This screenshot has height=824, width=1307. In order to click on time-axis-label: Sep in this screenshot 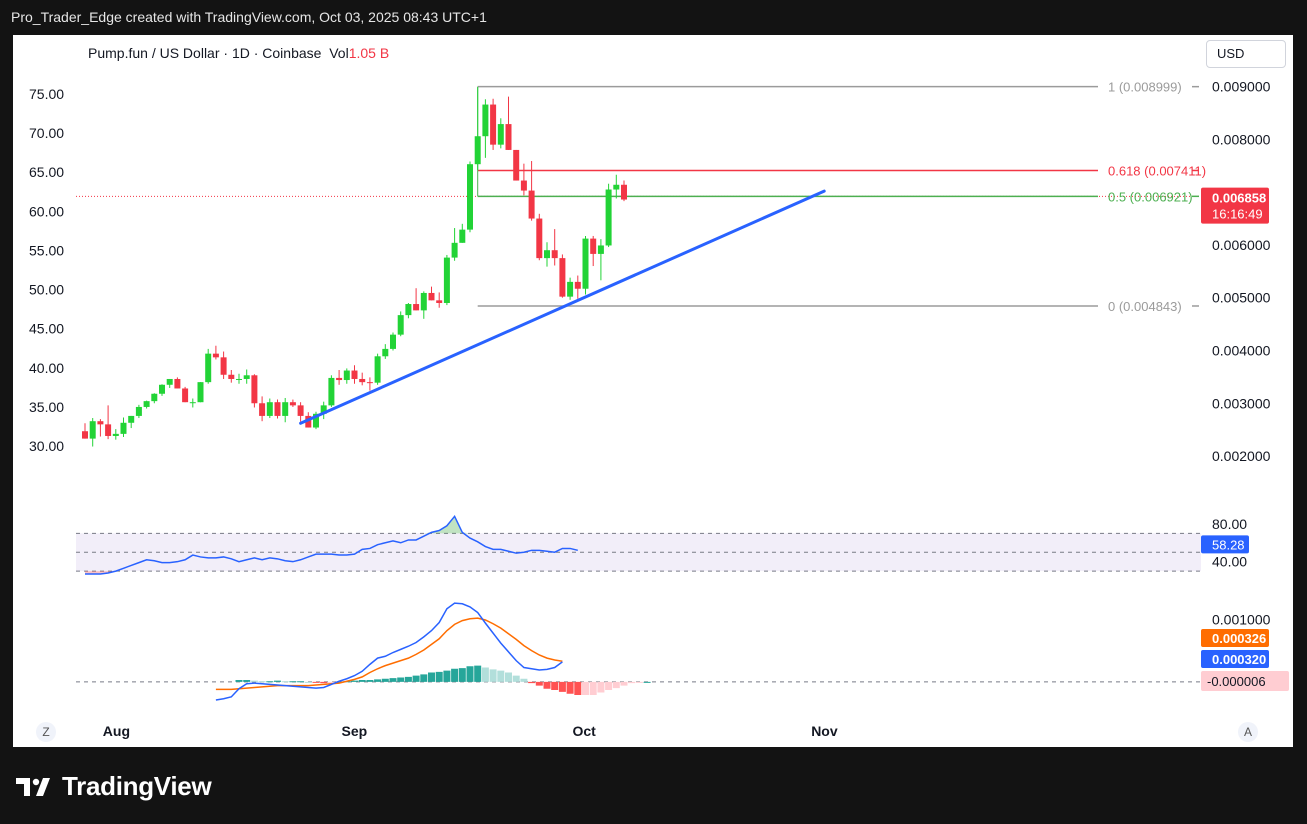, I will do `click(355, 731)`.